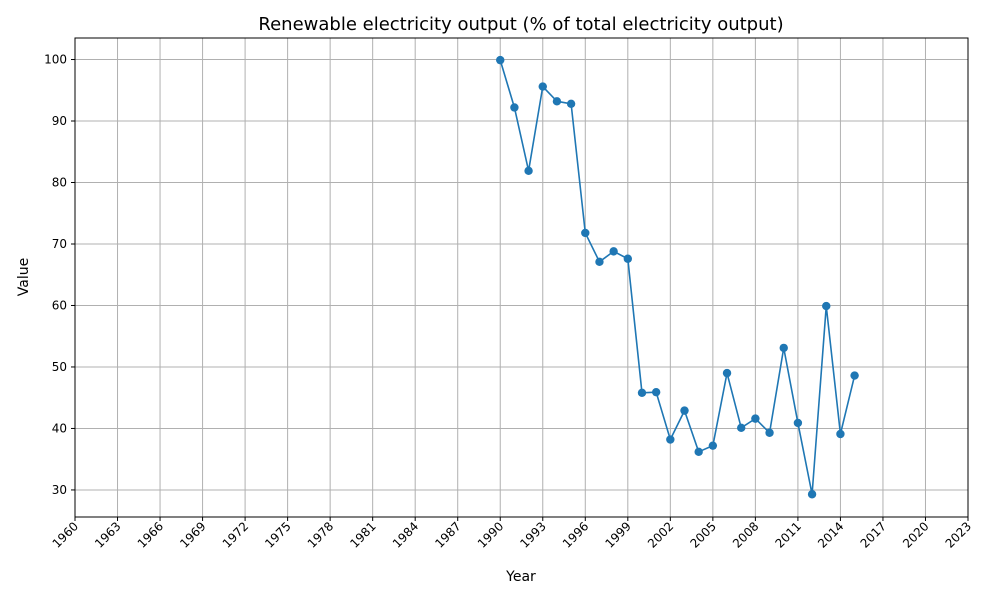 This screenshot has height=600, width=1000. What do you see at coordinates (59, 428) in the screenshot?
I see `y-tick-label: 40` at bounding box center [59, 428].